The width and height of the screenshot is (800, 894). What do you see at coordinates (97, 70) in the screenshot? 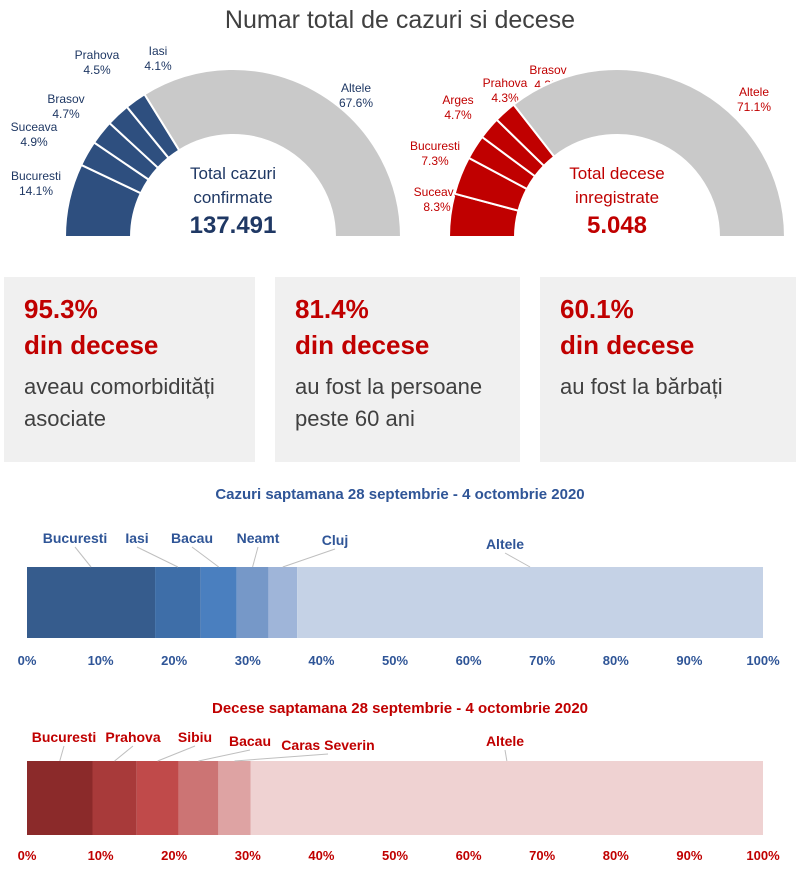
I see `slice-value-label: 4.5%` at bounding box center [97, 70].